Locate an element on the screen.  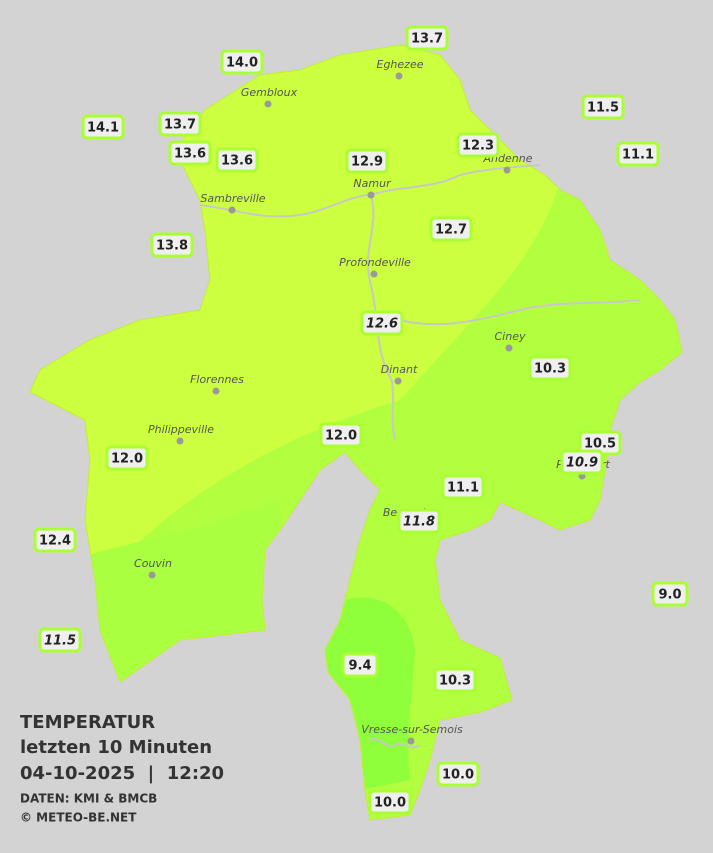
city-label: Ciney is located at coordinates (510, 336).